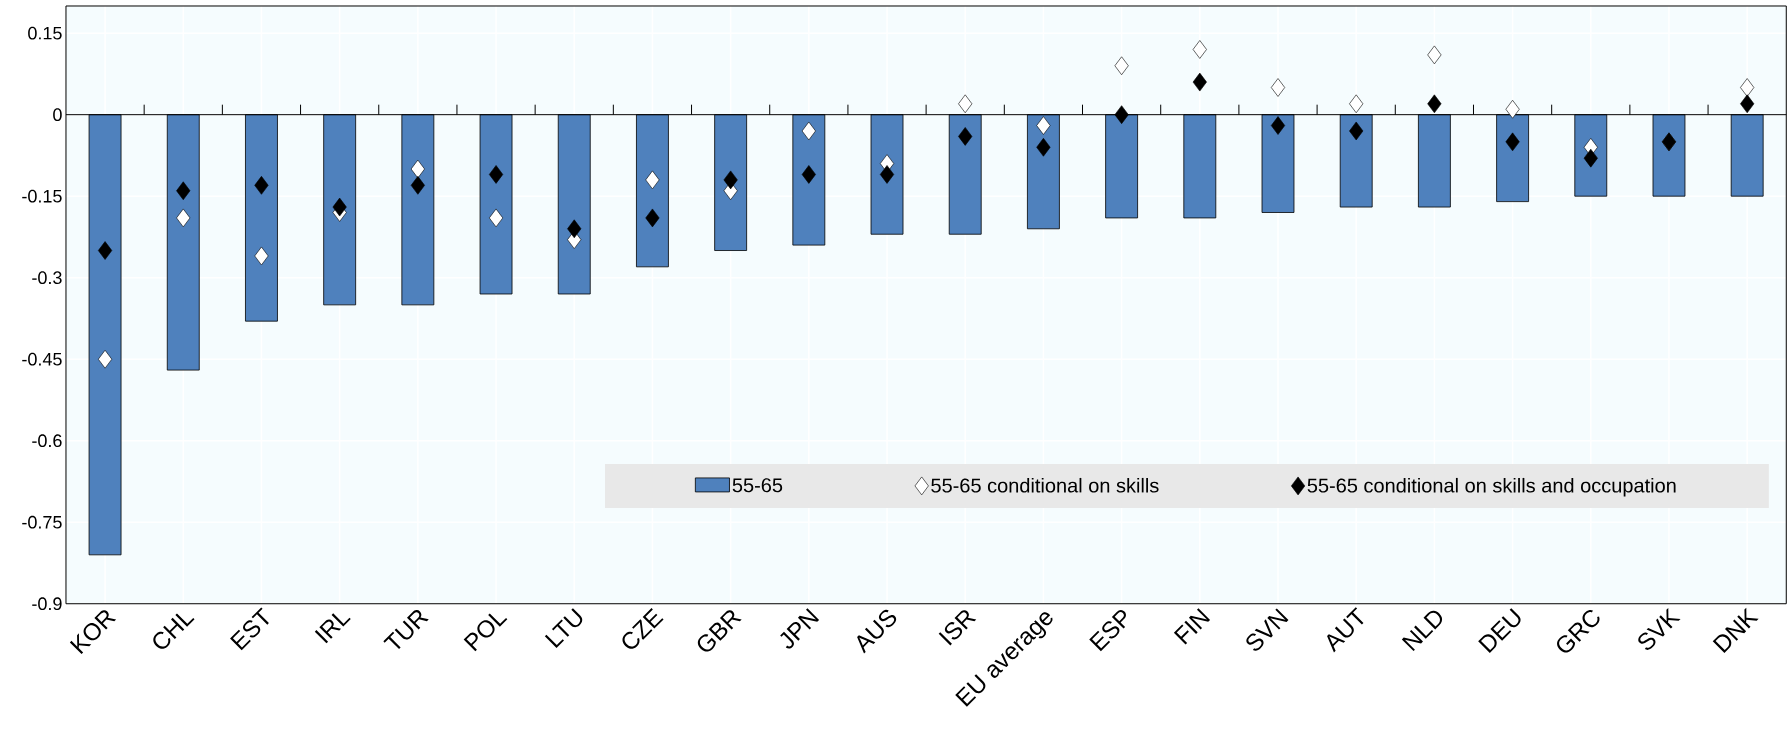  What do you see at coordinates (957, 628) in the screenshot?
I see `x-tick-label: ISR` at bounding box center [957, 628].